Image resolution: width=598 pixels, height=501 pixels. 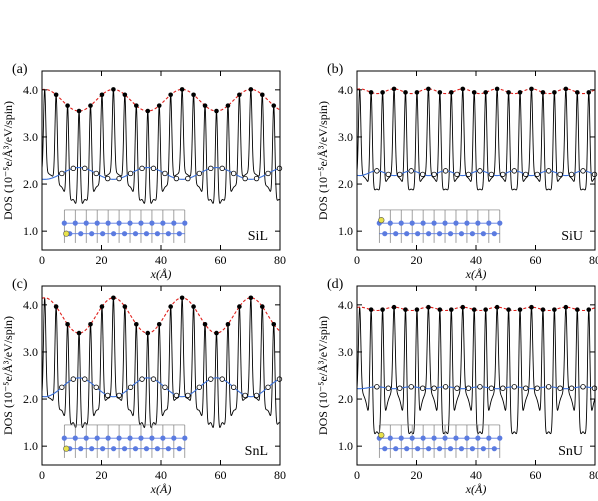 I want to click on panel-label: (c), so click(x=20, y=284).